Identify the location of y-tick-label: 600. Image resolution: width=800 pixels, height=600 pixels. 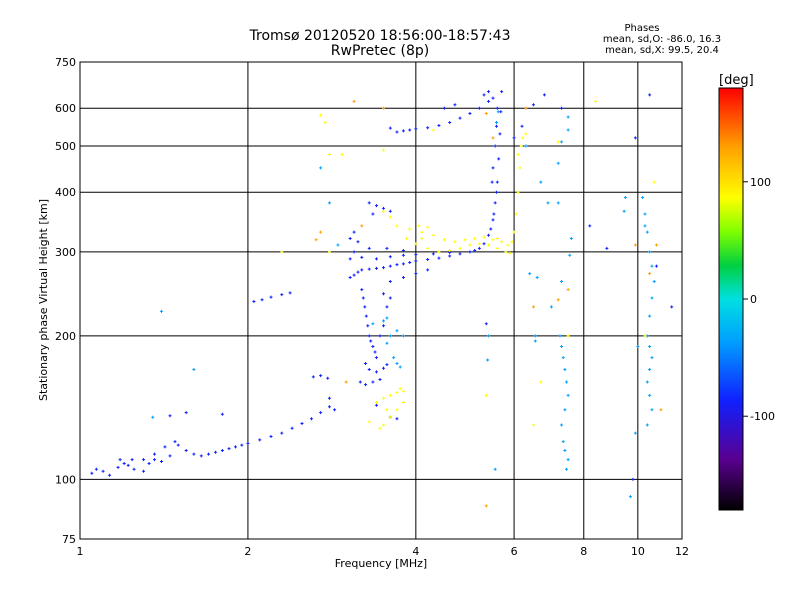
(65, 108).